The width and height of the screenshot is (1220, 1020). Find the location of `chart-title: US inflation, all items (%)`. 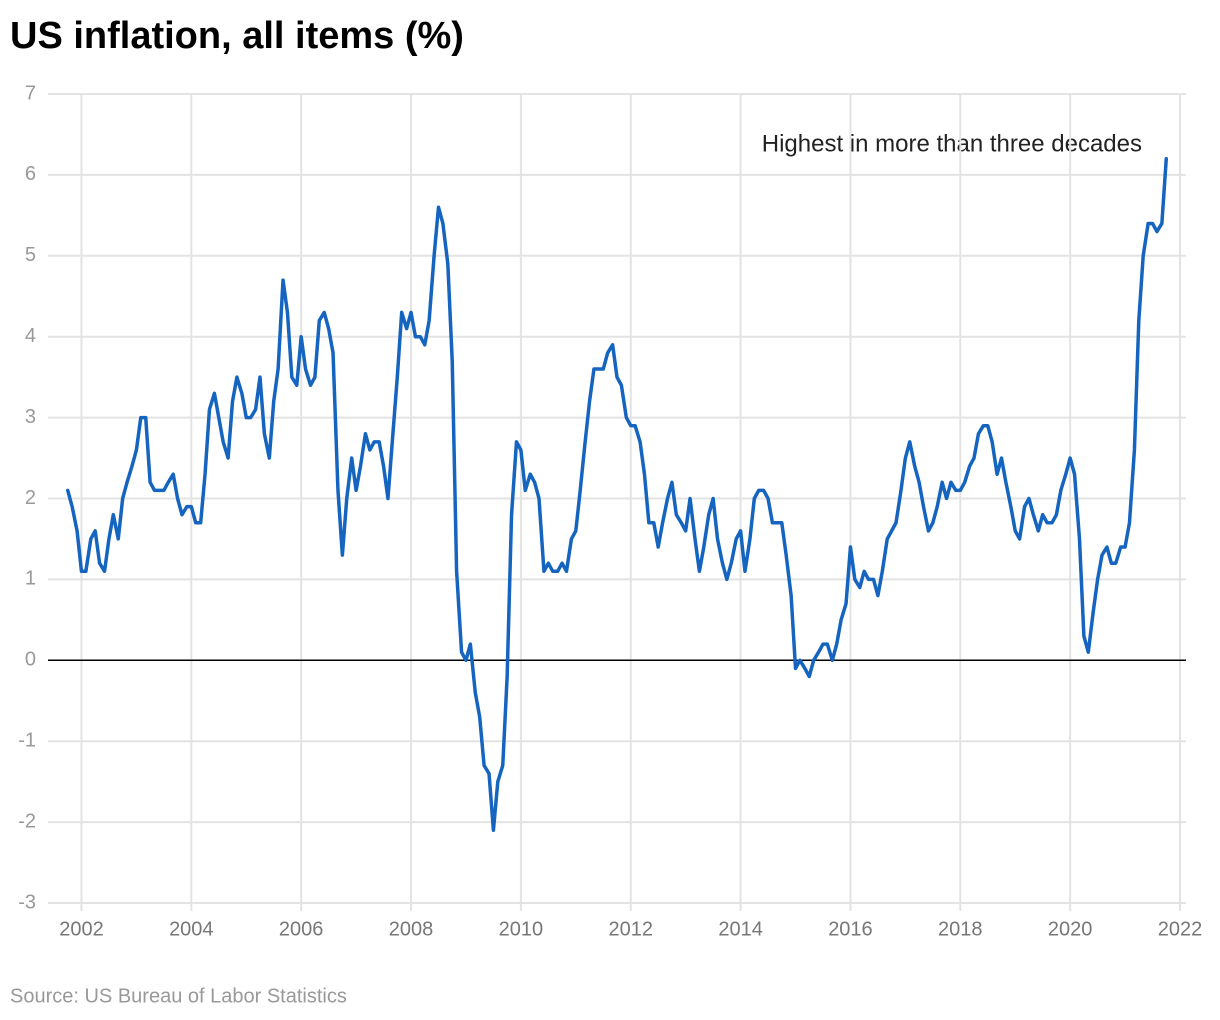

chart-title: US inflation, all items (%) is located at coordinates (237, 36).